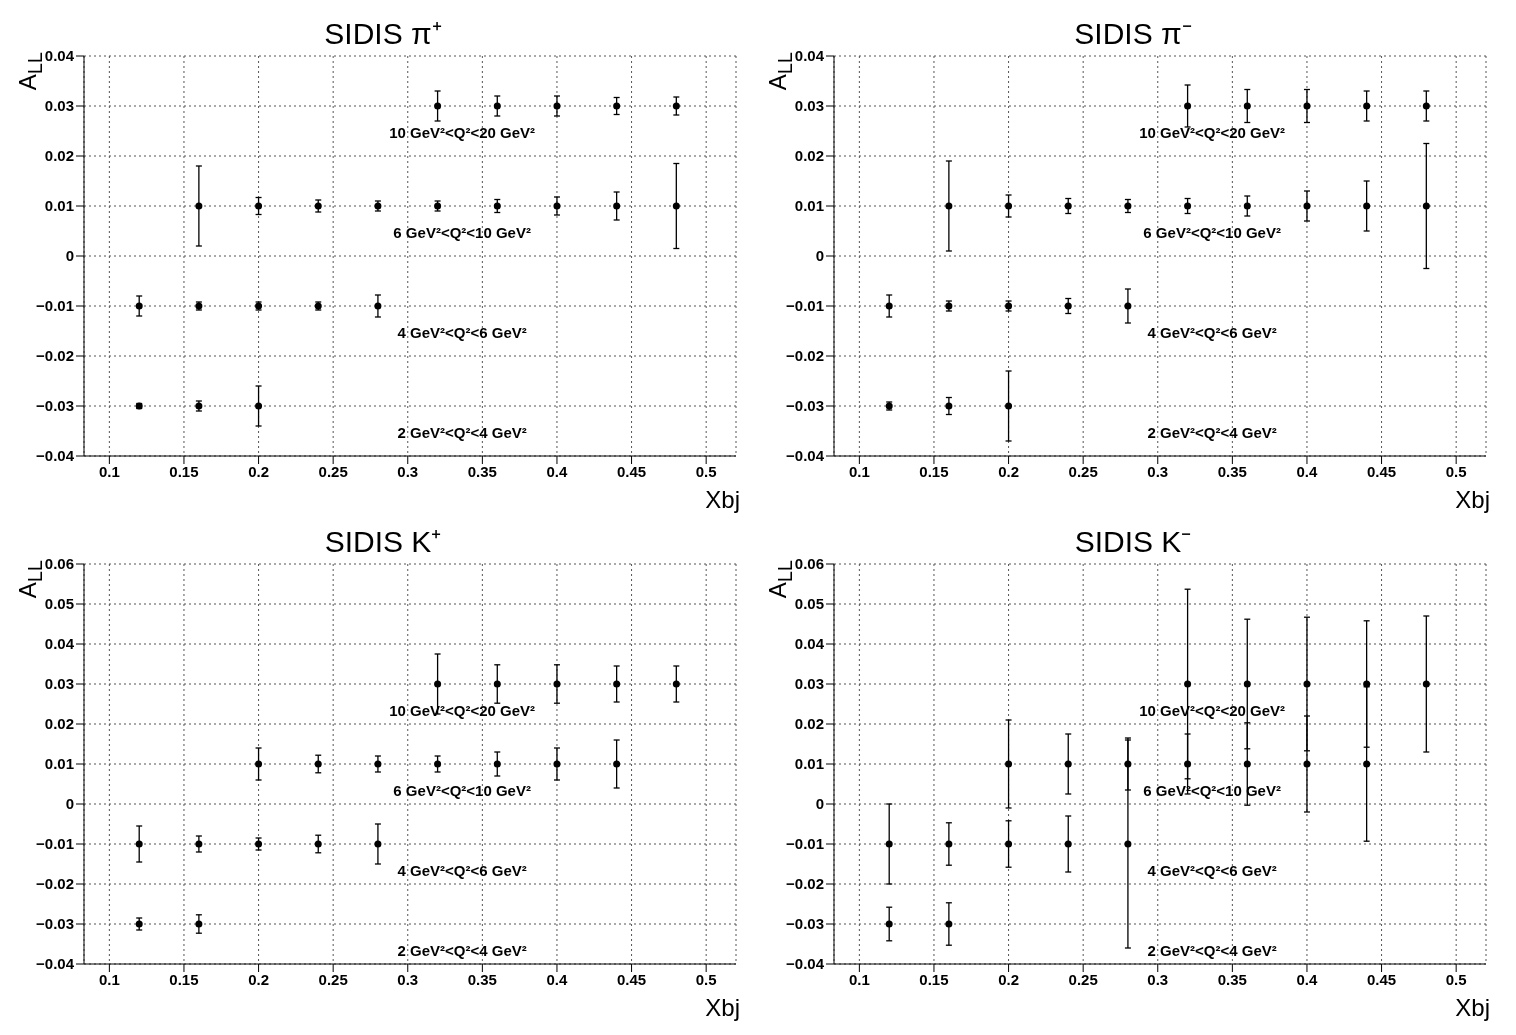 The height and width of the screenshot is (1035, 1516). I want to click on y-tick-label: 0.06, so click(809, 564).